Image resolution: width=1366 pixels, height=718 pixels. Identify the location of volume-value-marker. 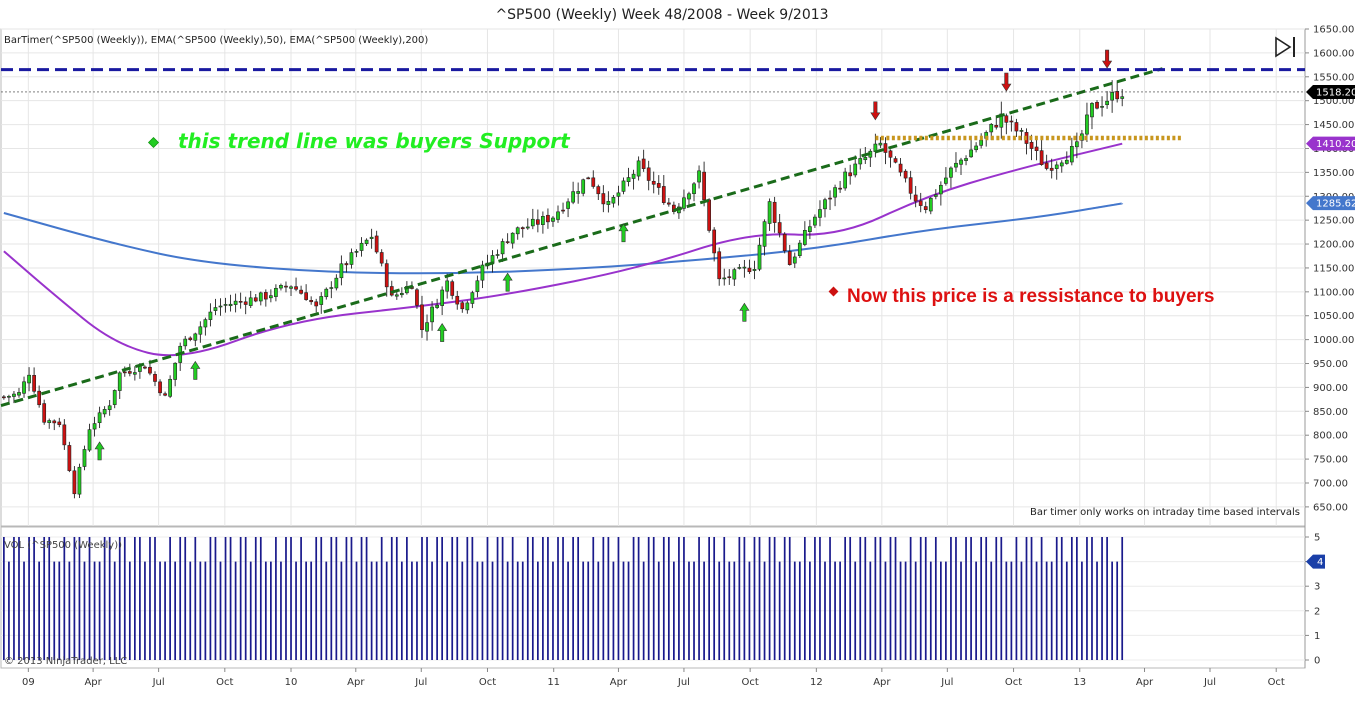
(1315, 561).